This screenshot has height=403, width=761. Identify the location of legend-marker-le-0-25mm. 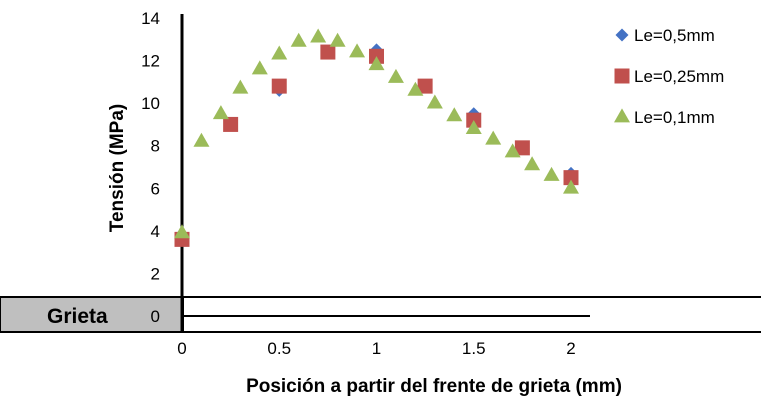
(622, 76).